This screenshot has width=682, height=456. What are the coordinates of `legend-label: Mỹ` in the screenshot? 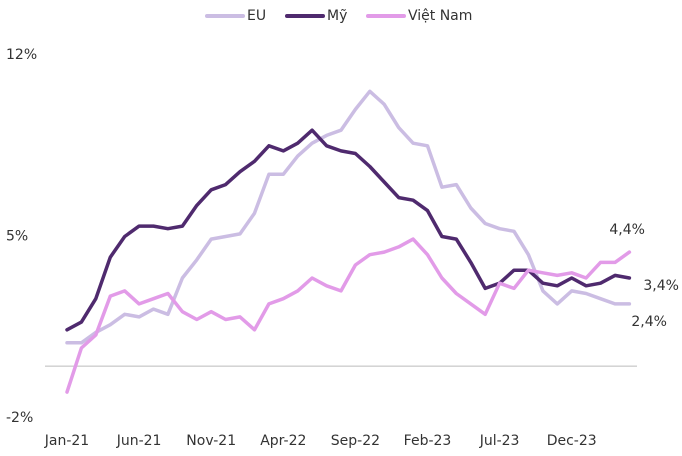 It's located at (337, 16).